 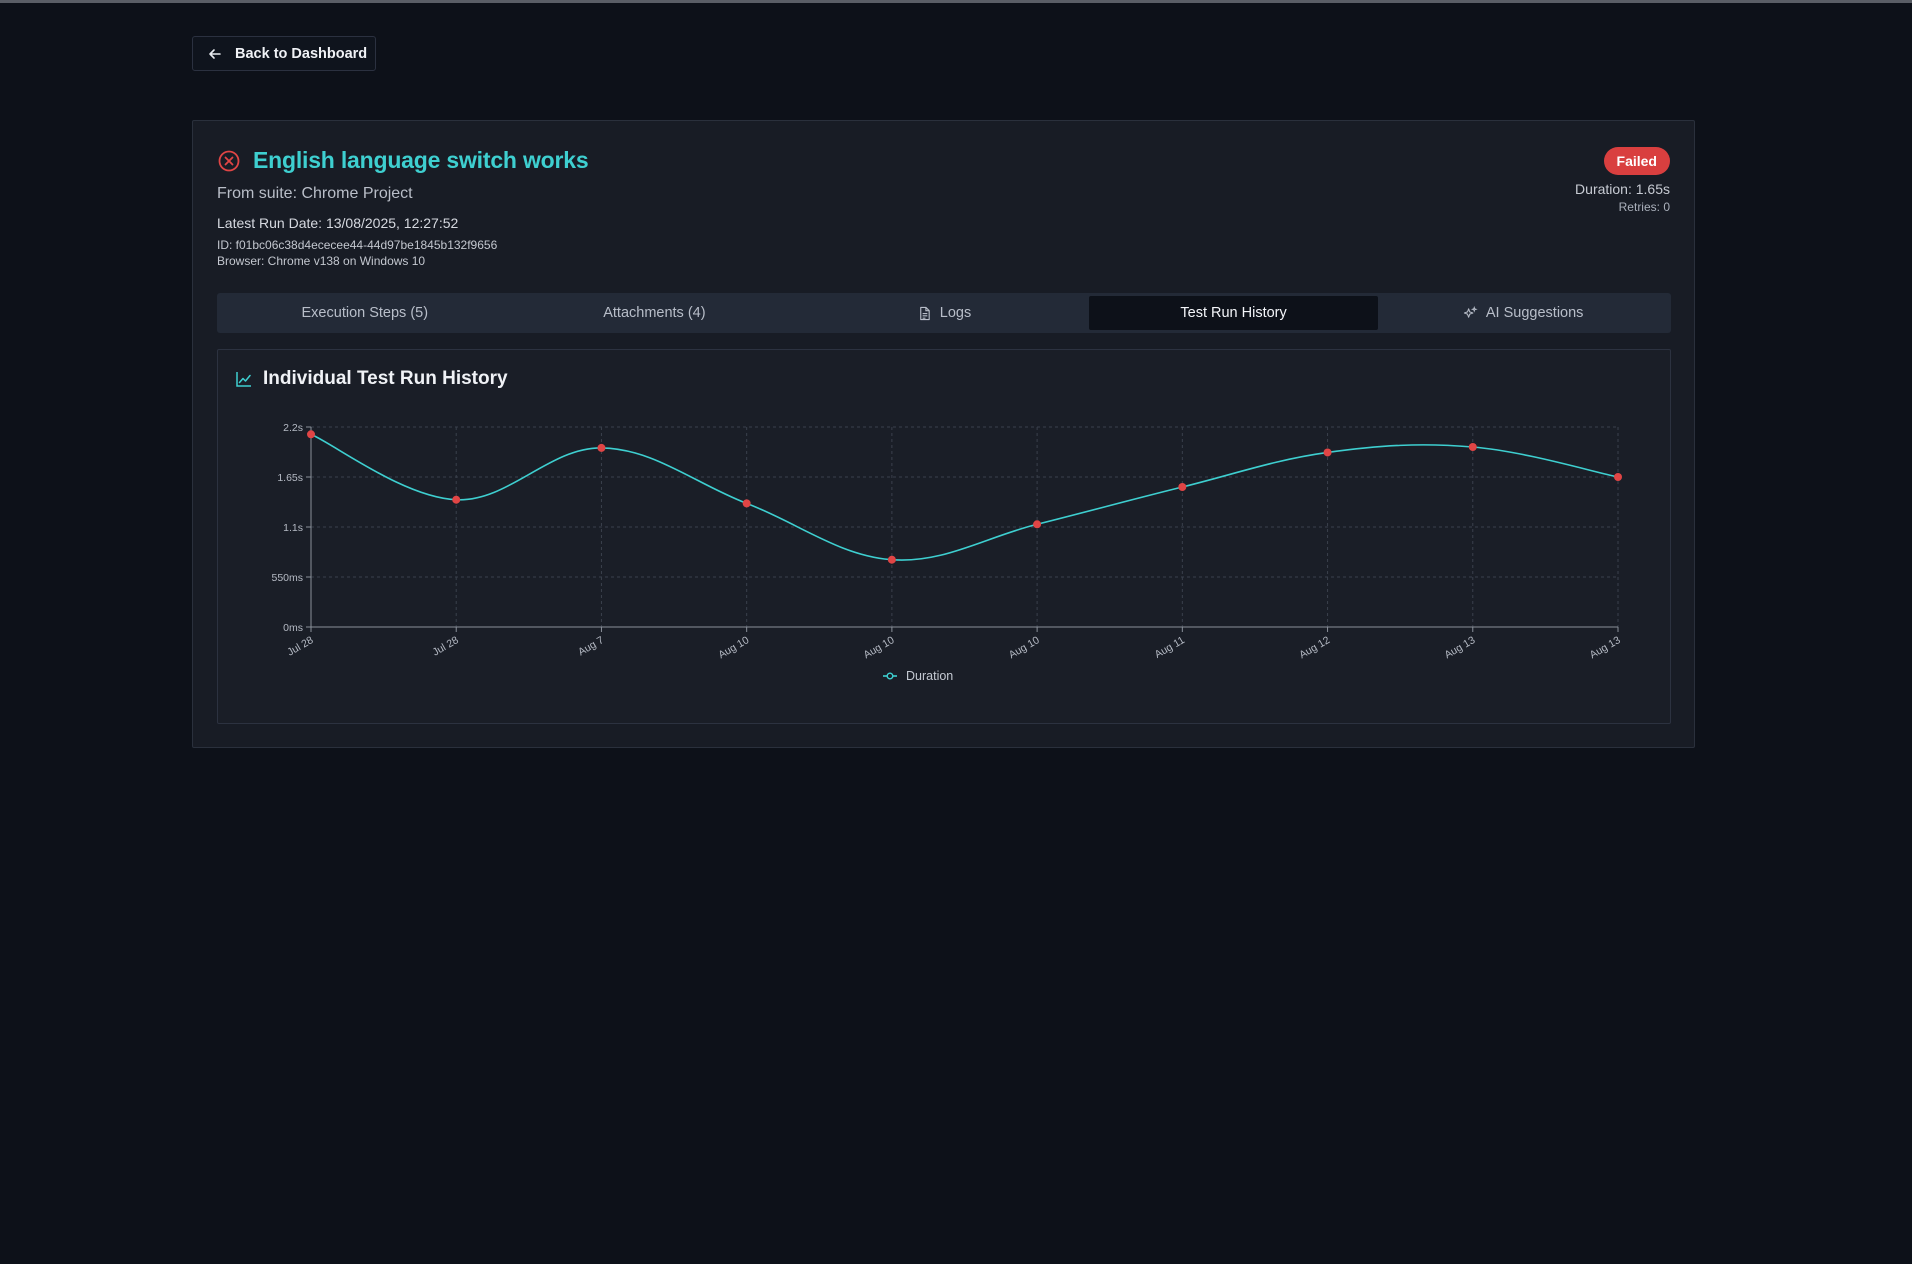 I want to click on test-title-row: English language switch works, so click(x=403, y=160).